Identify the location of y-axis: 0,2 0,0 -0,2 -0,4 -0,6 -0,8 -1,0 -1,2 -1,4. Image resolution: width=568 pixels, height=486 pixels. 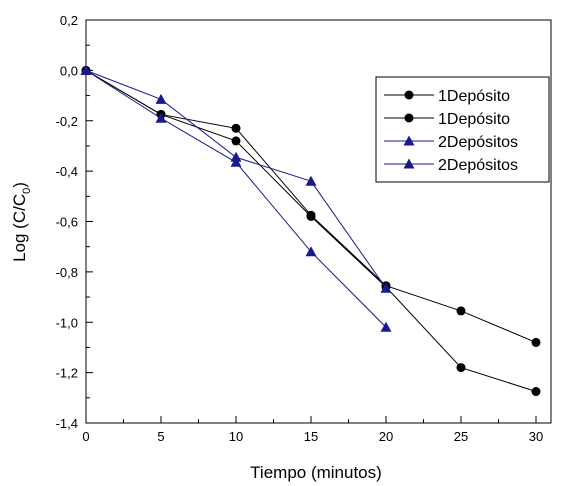
(74, 222).